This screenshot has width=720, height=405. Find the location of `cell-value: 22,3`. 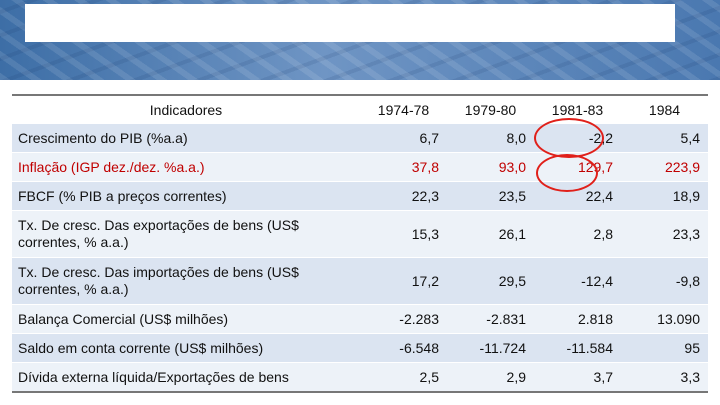

cell-value: 22,3 is located at coordinates (403, 196).